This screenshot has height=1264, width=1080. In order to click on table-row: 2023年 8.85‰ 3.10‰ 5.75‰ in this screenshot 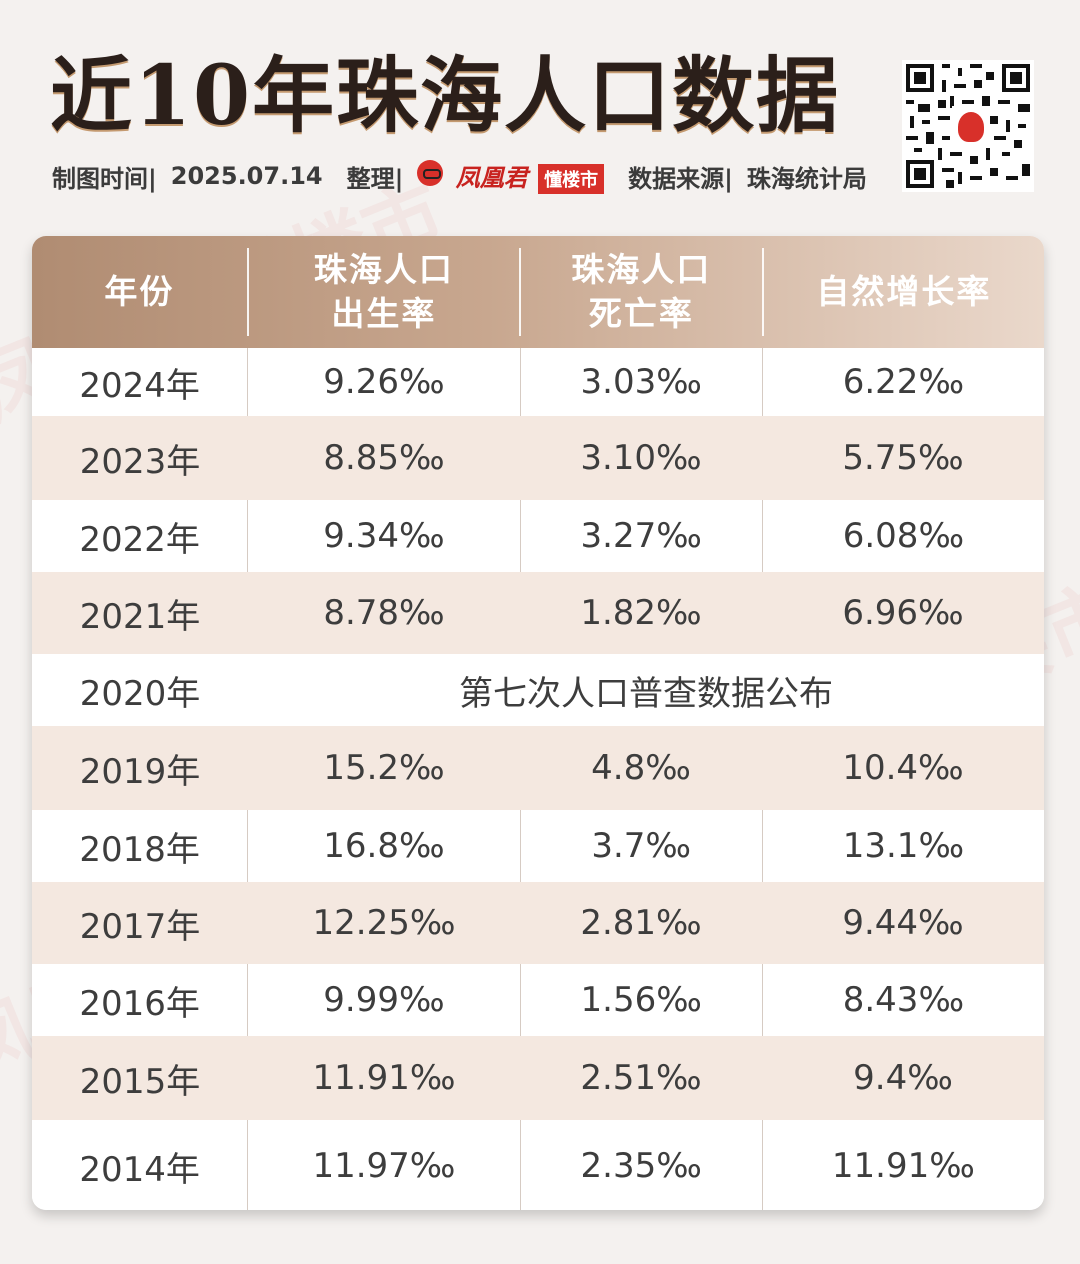, I will do `click(538, 458)`.